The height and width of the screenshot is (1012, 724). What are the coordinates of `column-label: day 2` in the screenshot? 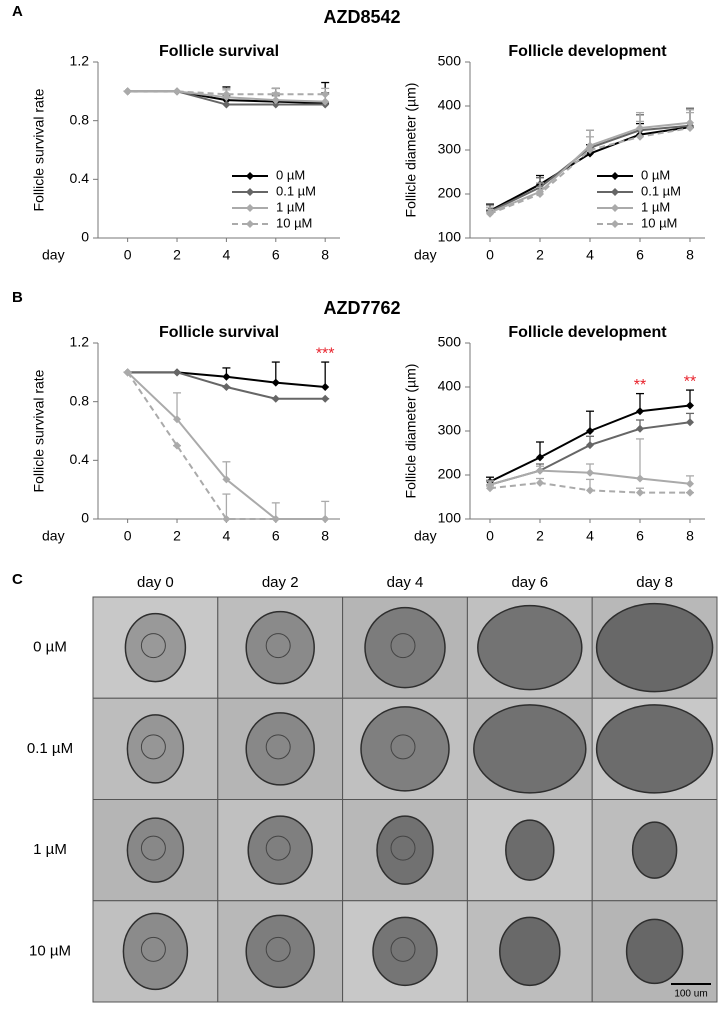 It's located at (280, 582).